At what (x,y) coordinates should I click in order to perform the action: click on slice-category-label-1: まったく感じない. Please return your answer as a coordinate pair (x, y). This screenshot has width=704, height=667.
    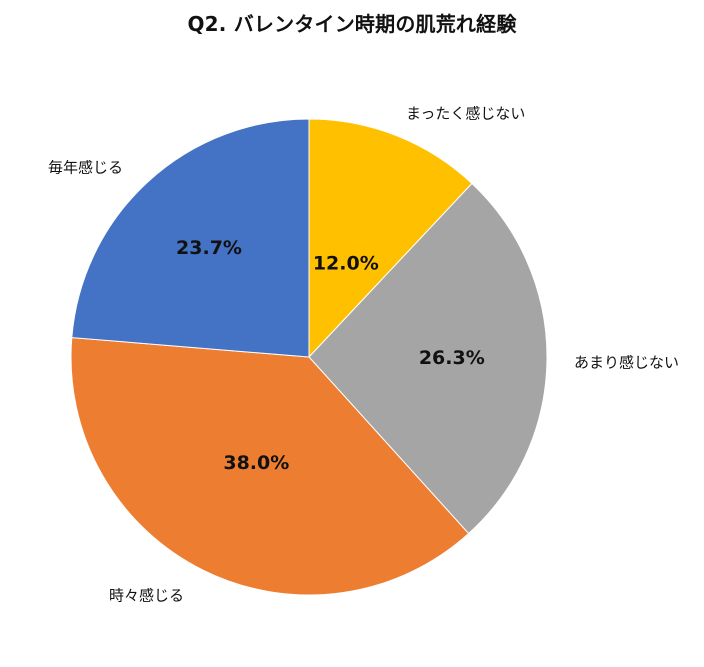
    Looking at the image, I should click on (465, 114).